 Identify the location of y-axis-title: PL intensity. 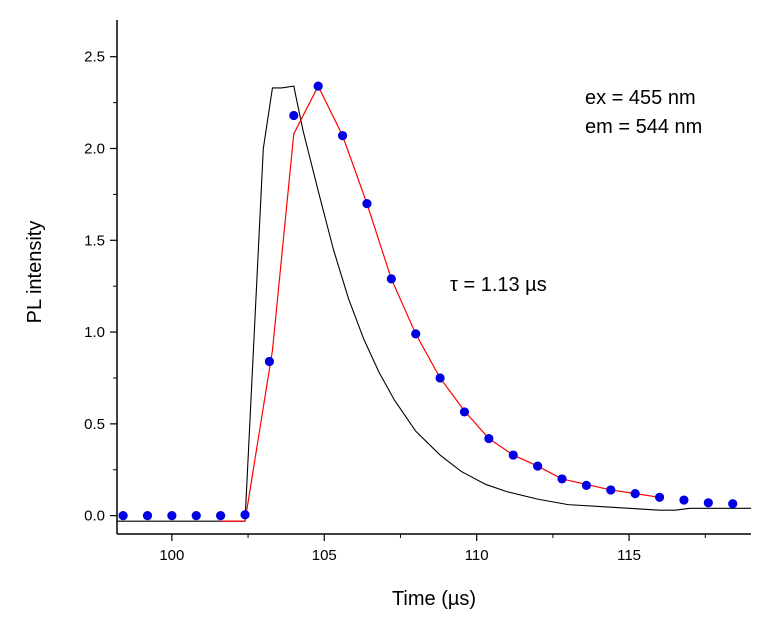
(35, 272).